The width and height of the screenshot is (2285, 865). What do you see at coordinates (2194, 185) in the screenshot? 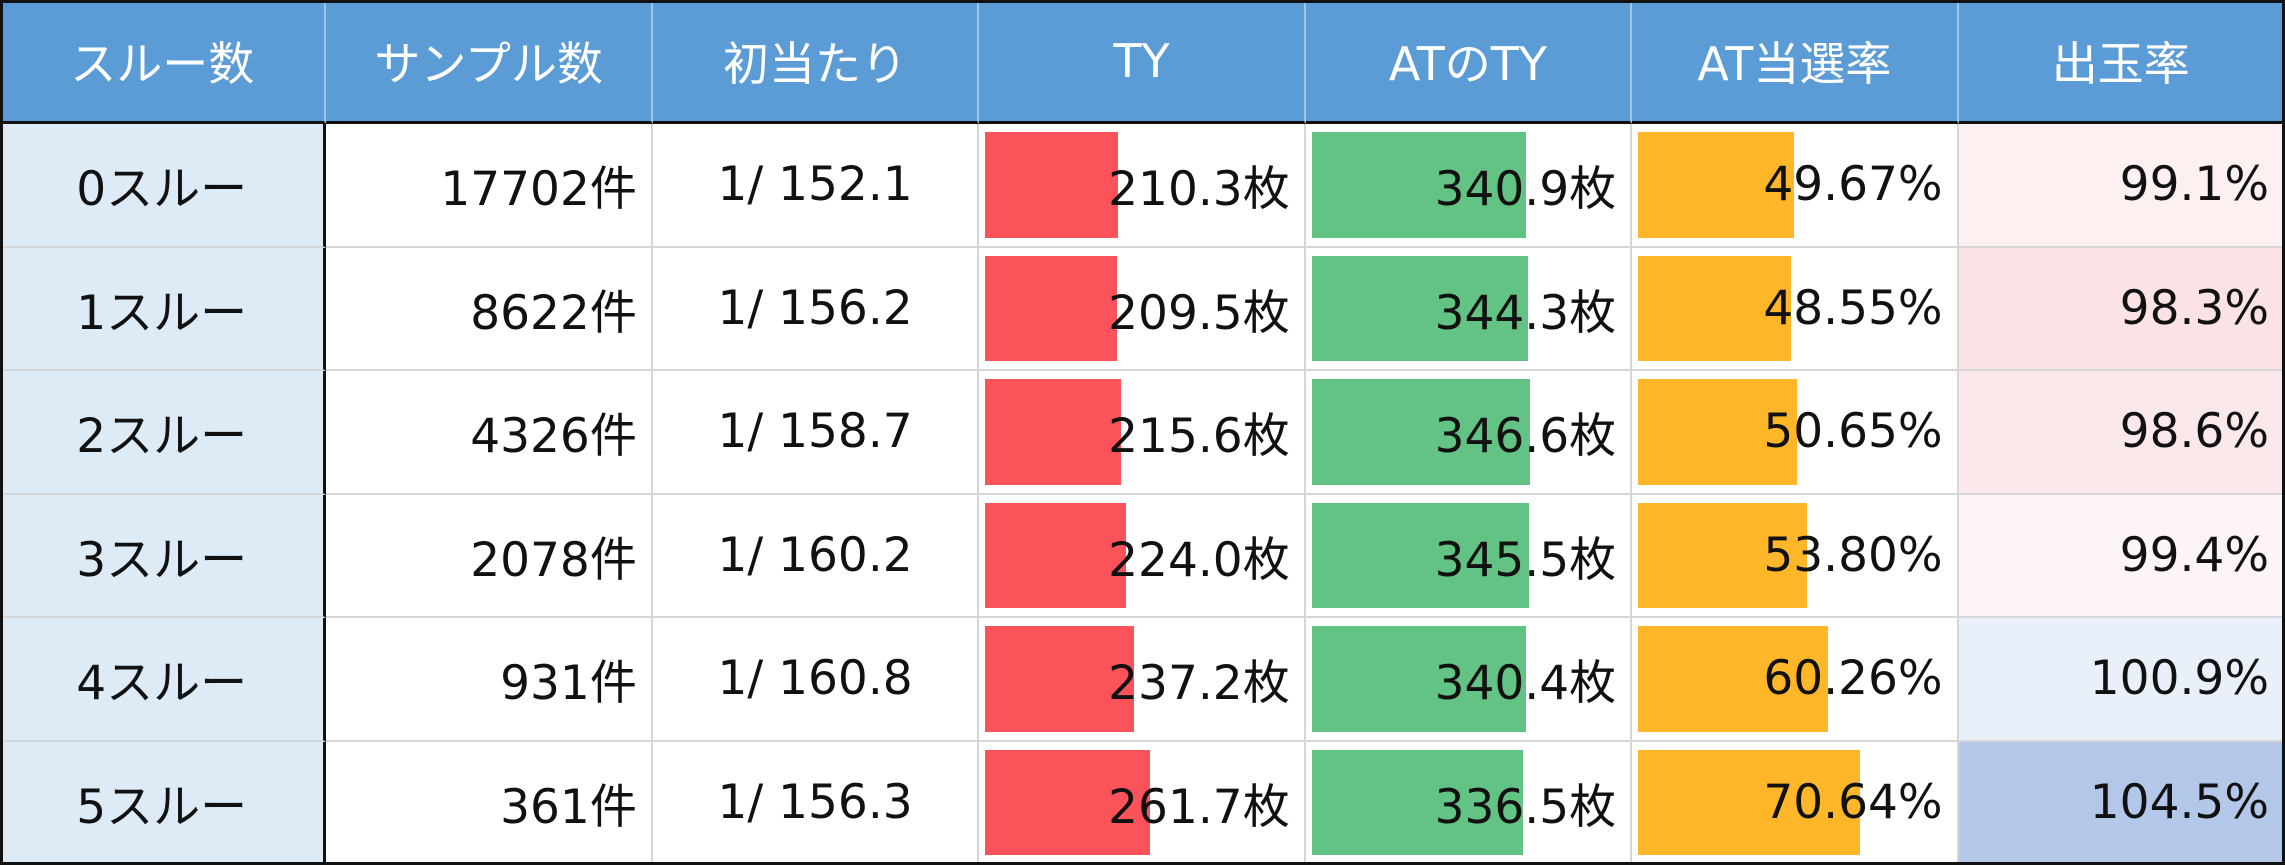
I see `cell-text: 99.1%` at bounding box center [2194, 185].